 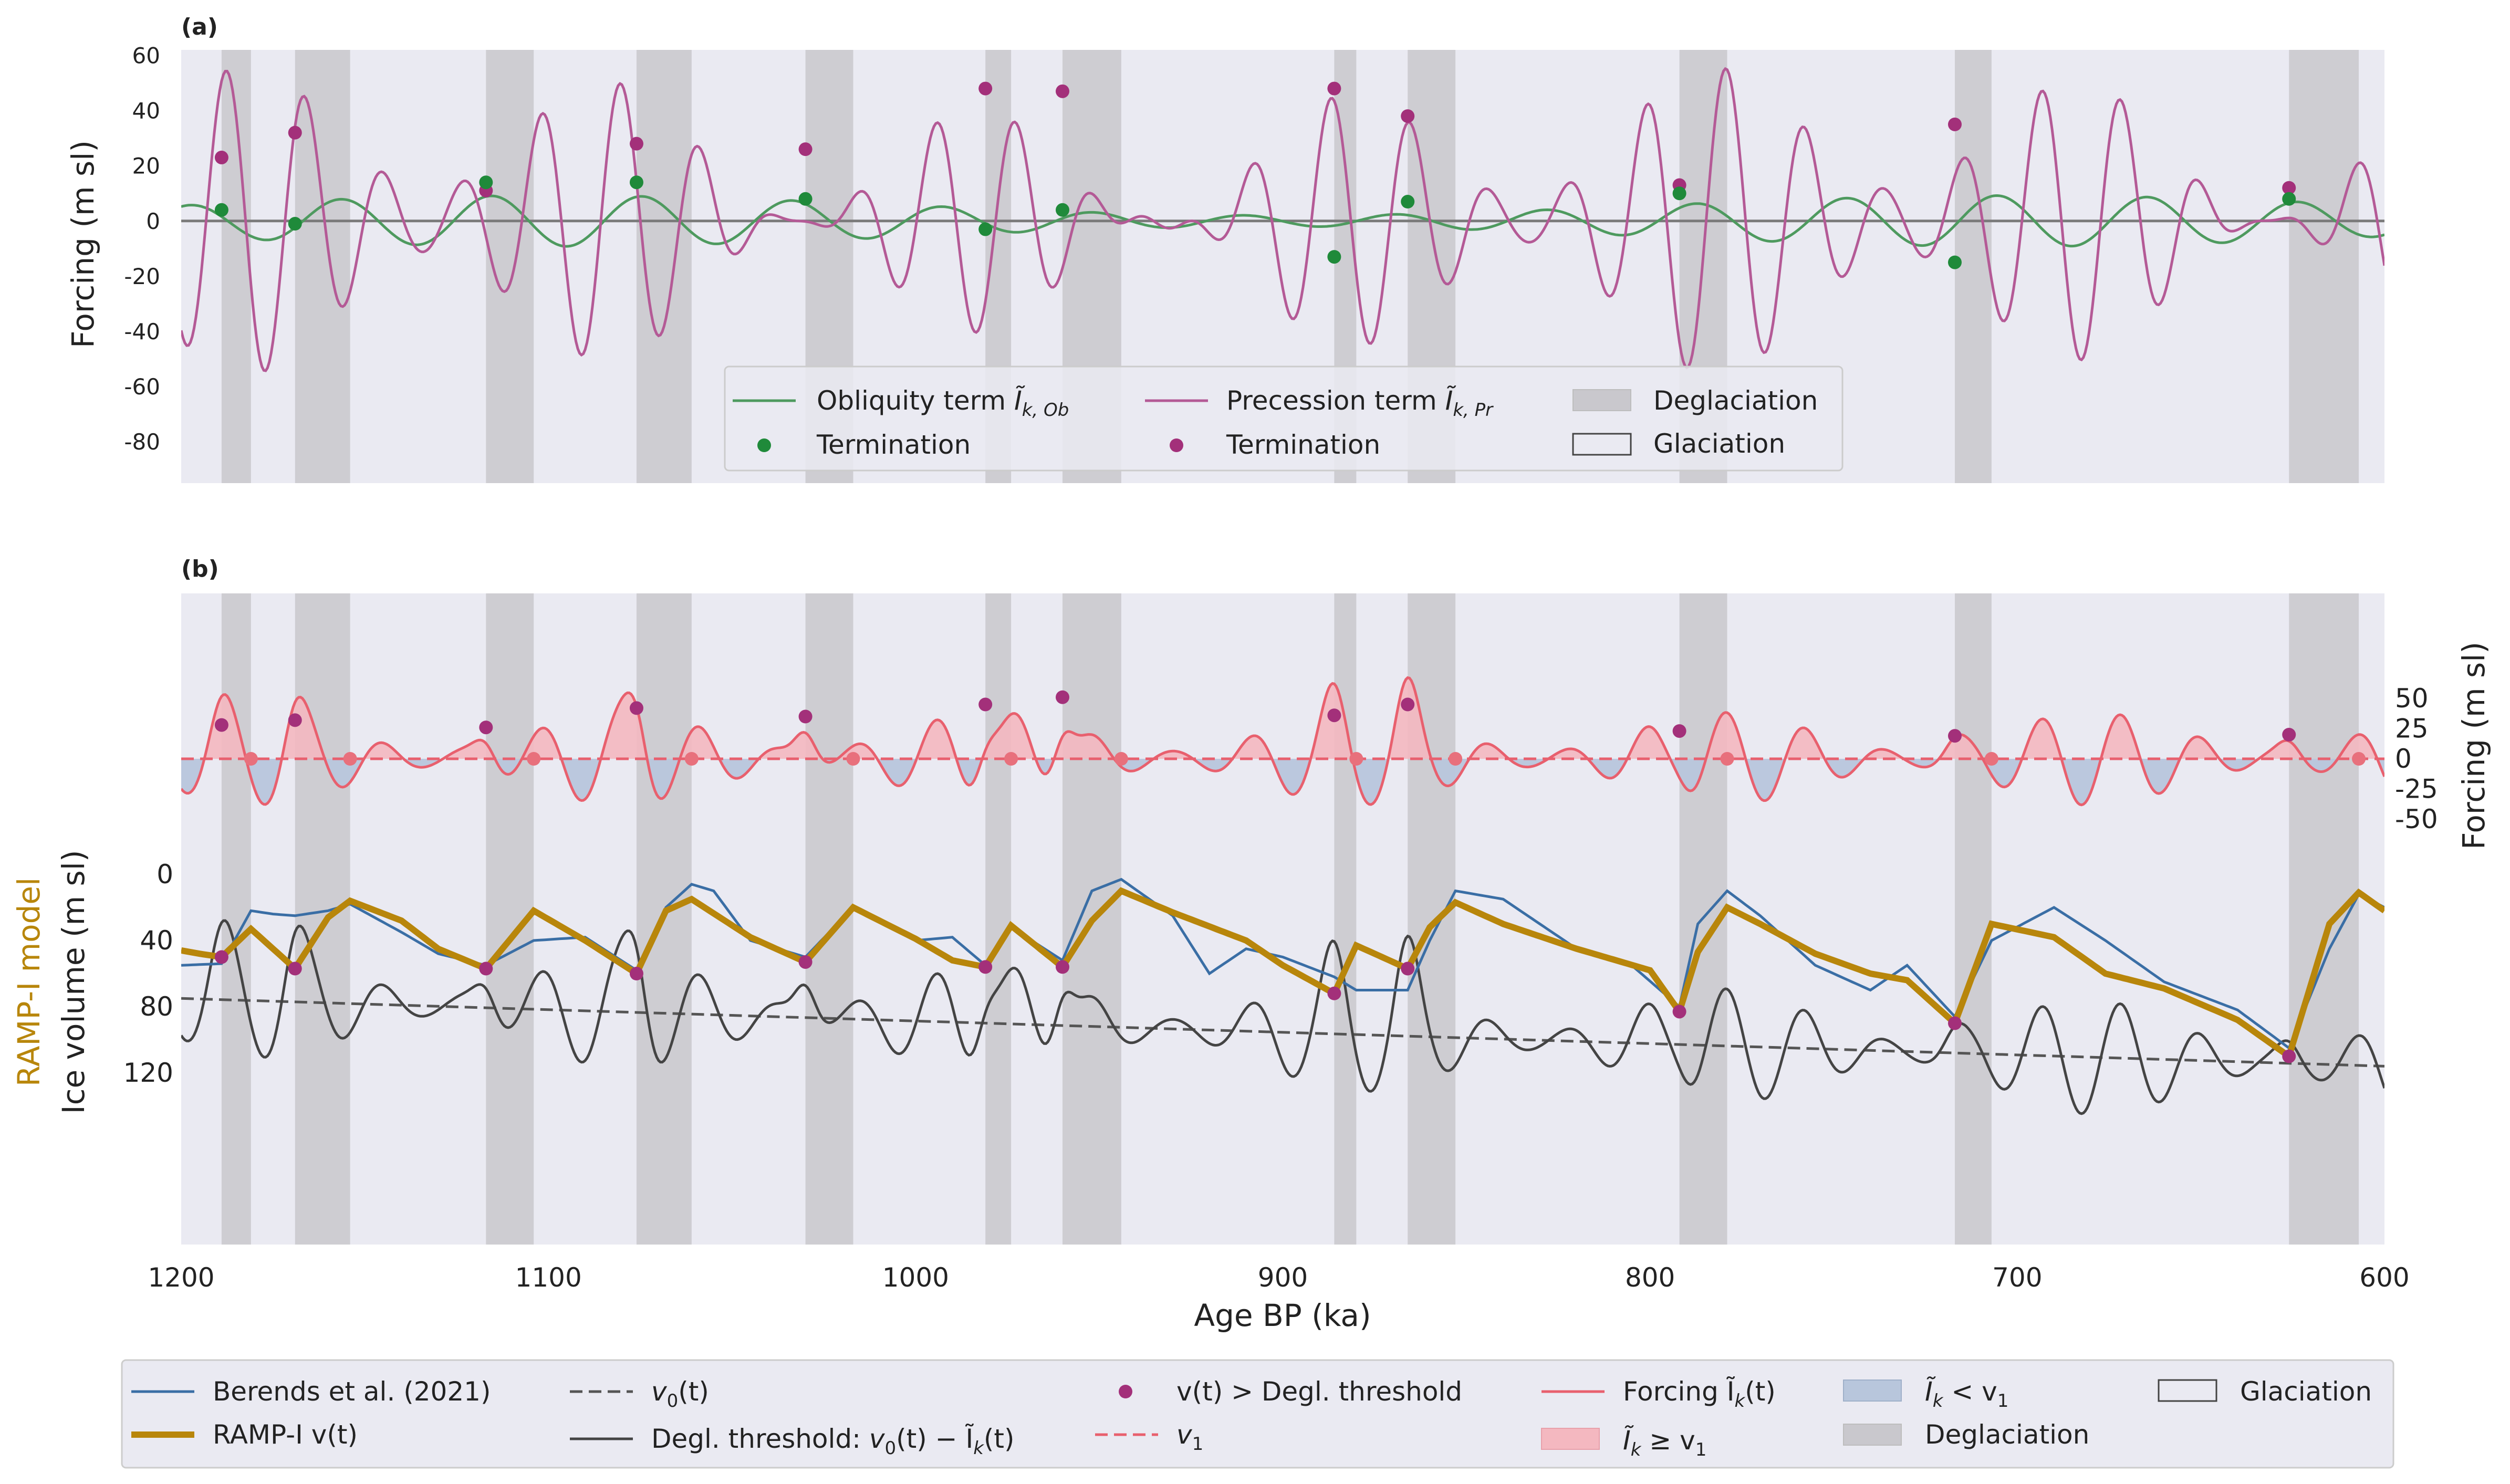 What do you see at coordinates (165, 874) in the screenshot?
I see `panel-b-left-y-tick: 0` at bounding box center [165, 874].